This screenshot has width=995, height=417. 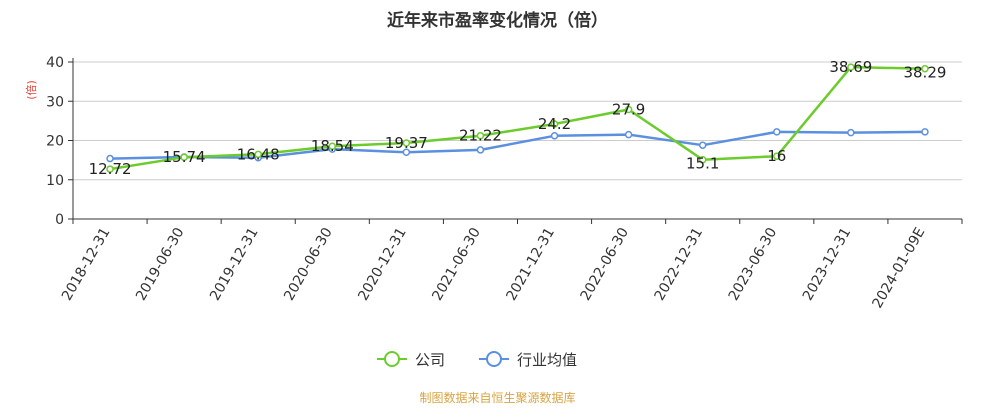 I want to click on x-tick-label: 2022-12-31, so click(x=679, y=264).